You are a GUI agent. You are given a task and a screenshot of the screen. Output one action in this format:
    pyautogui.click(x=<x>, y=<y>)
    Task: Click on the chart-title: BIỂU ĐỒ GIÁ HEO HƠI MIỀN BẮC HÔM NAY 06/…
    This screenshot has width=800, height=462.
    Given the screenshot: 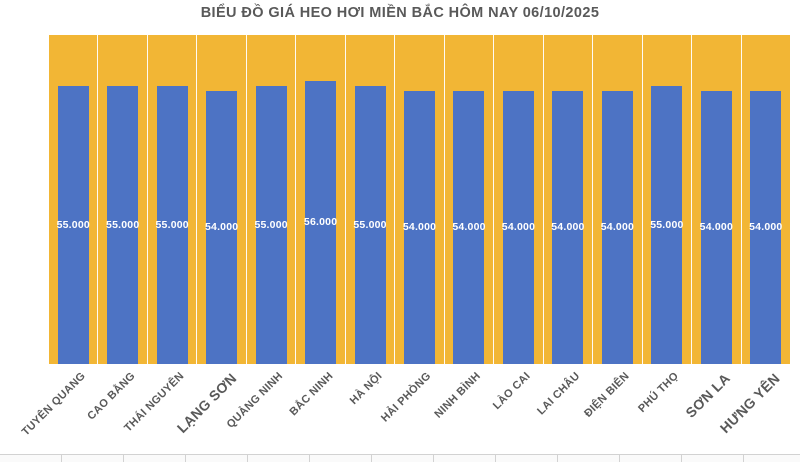 What is the action you would take?
    pyautogui.click(x=400, y=13)
    